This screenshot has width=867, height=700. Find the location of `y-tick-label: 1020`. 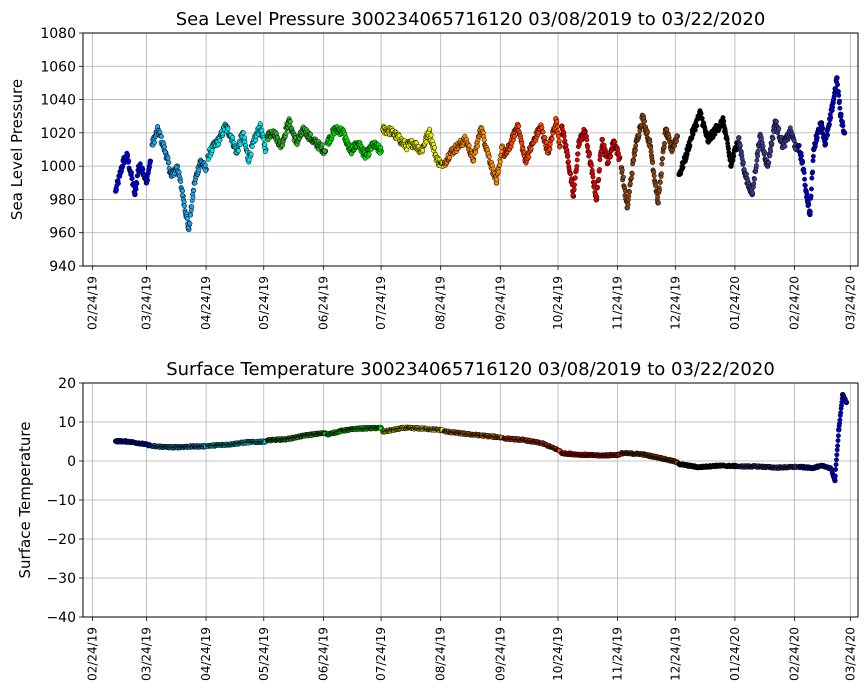

y-tick-label: 1020 is located at coordinates (58, 134).